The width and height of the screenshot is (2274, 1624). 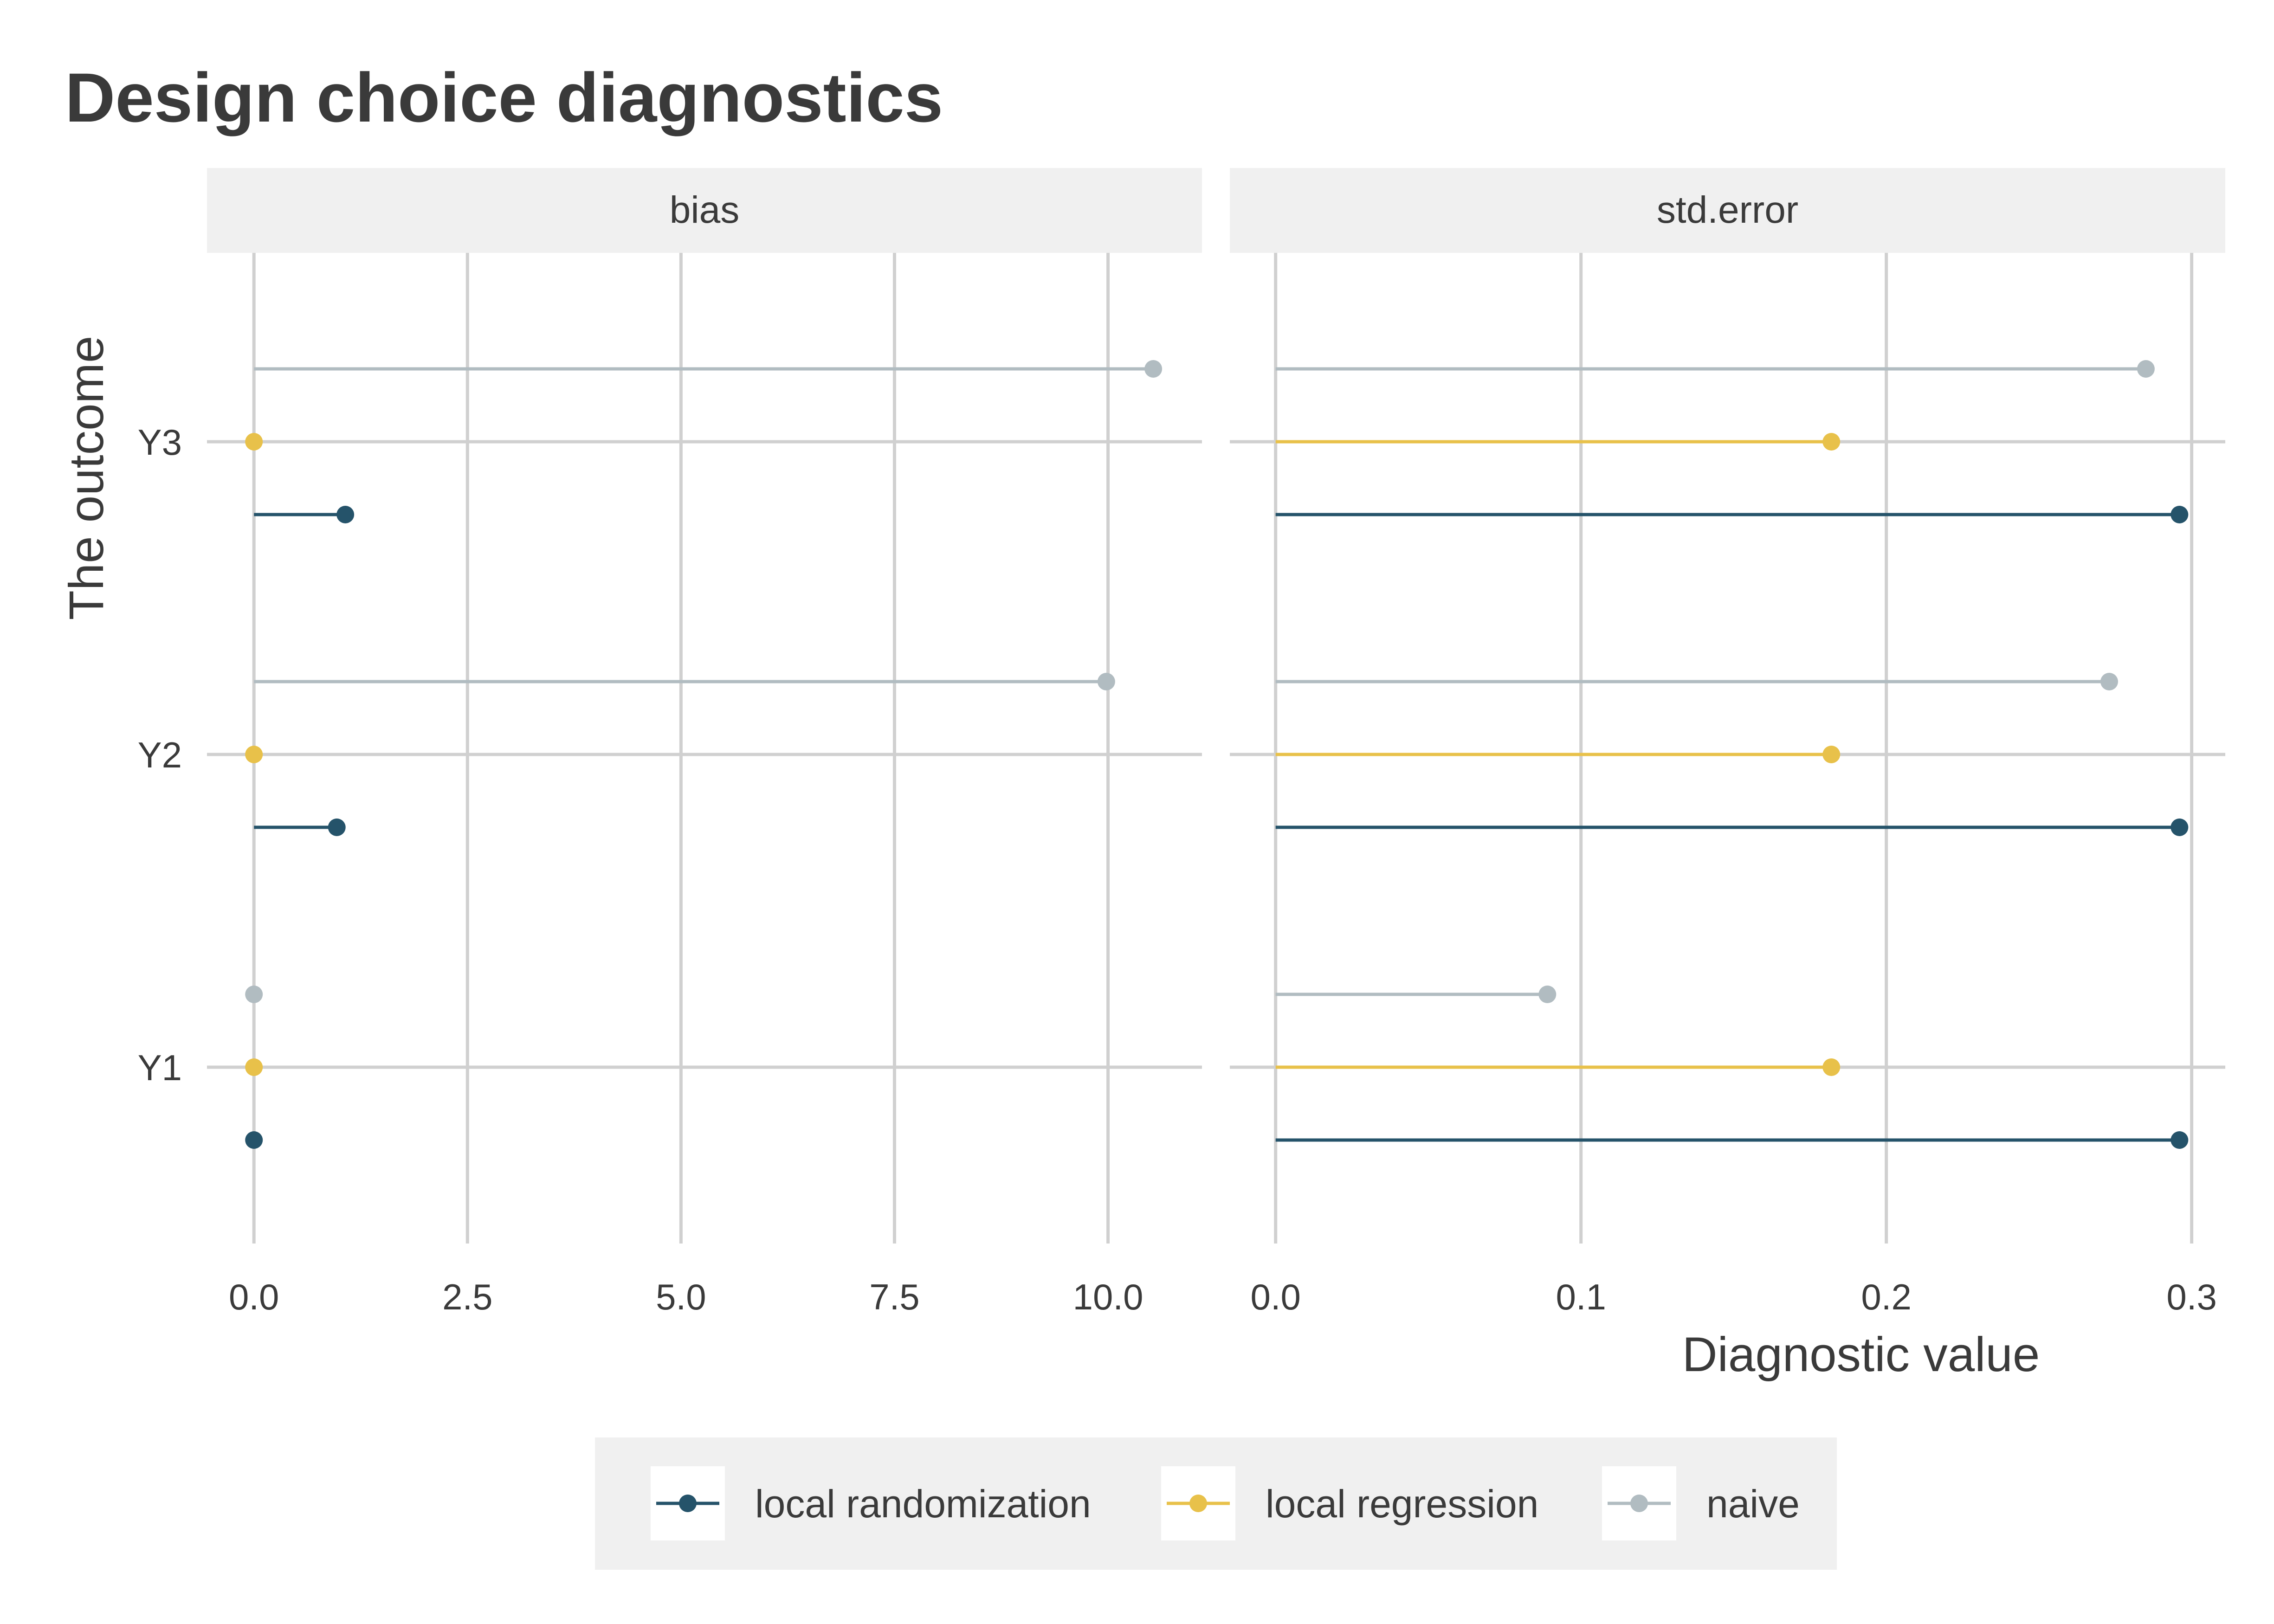 What do you see at coordinates (467, 1297) in the screenshot?
I see `x-tick-label: 2.5` at bounding box center [467, 1297].